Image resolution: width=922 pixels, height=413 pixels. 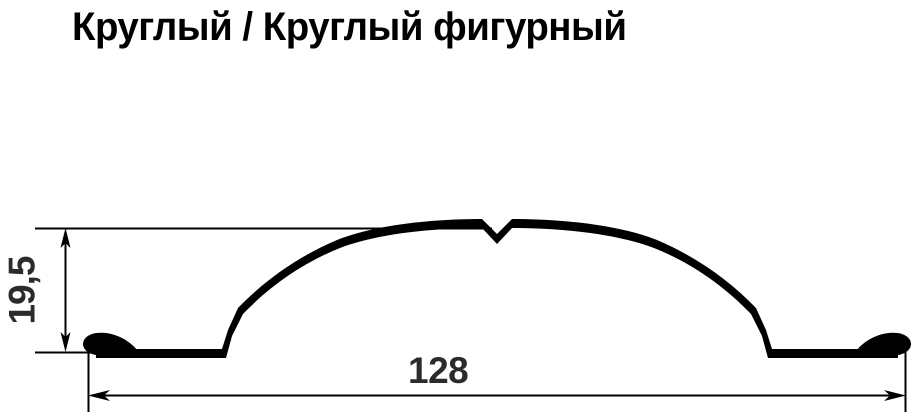 What do you see at coordinates (99, 395) in the screenshot?
I see `arrowhead-left-icon` at bounding box center [99, 395].